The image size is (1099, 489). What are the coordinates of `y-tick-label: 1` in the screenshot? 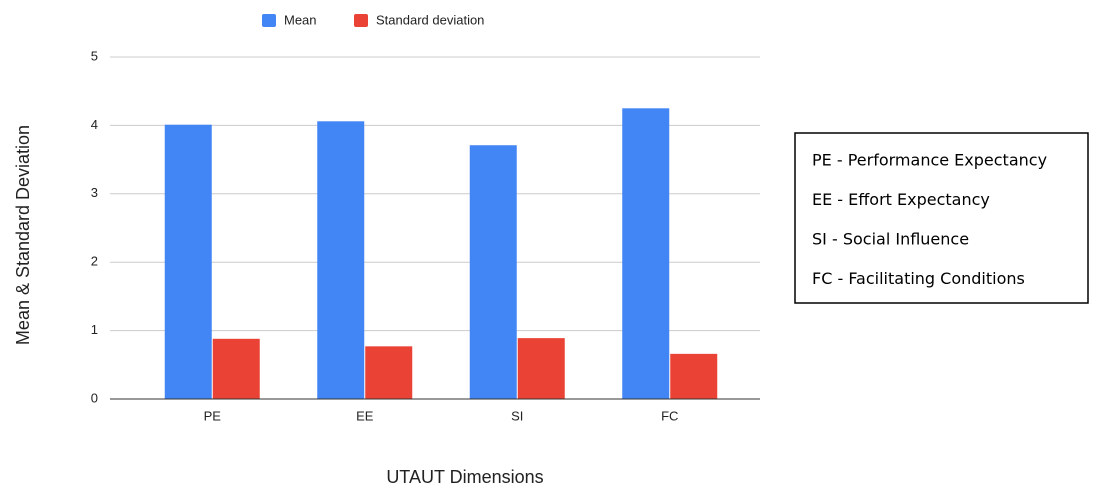 It's located at (94, 329).